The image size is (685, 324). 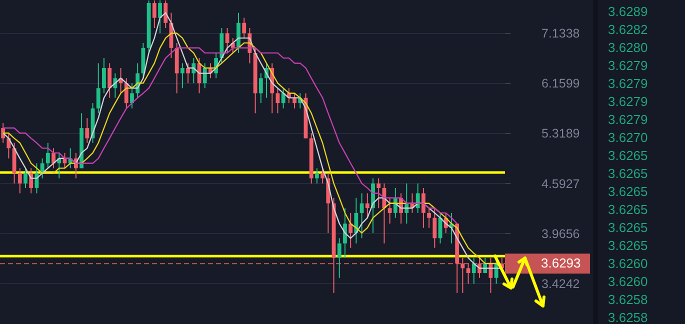 What do you see at coordinates (561, 33) in the screenshot?
I see `y-tick-label: 7.1338` at bounding box center [561, 33].